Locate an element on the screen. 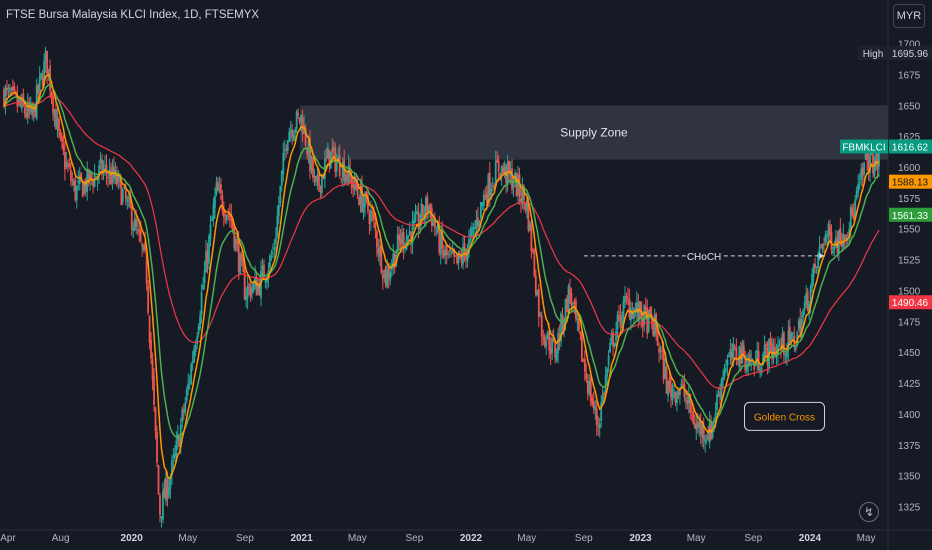  last-price-label-bg is located at coordinates (910, 146).